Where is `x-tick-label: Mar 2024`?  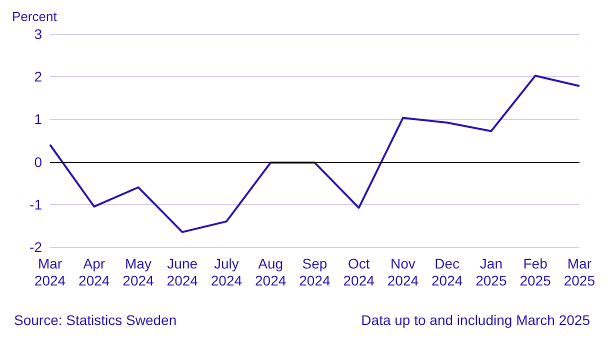
x-tick-label: Mar 2024 is located at coordinates (50, 272).